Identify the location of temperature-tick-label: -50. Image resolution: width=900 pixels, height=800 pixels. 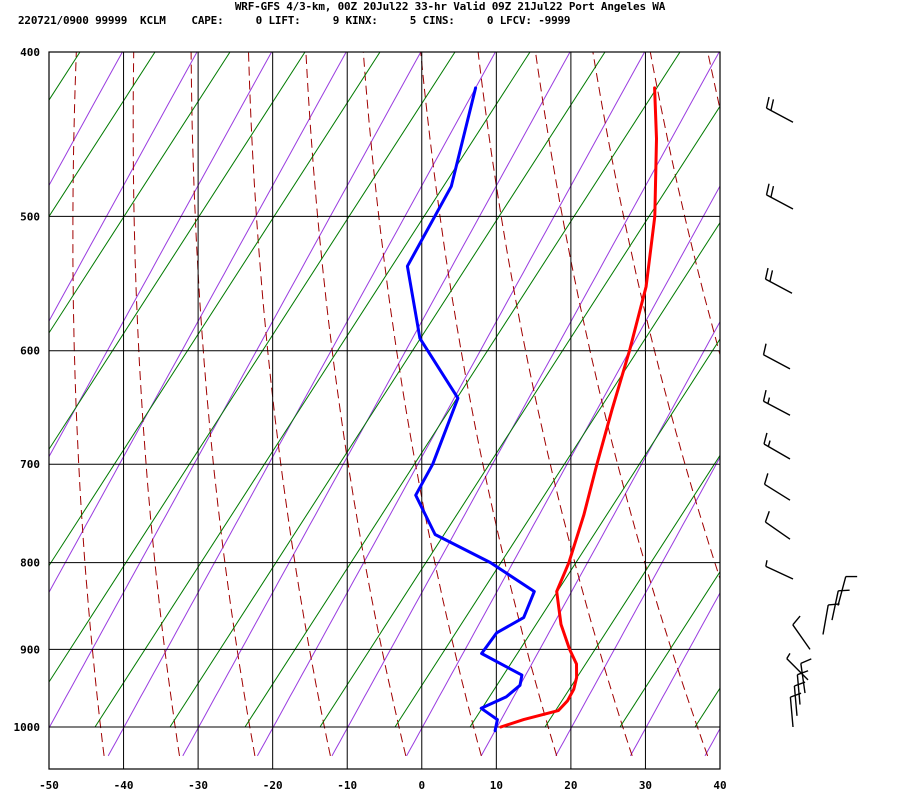
(49, 785).